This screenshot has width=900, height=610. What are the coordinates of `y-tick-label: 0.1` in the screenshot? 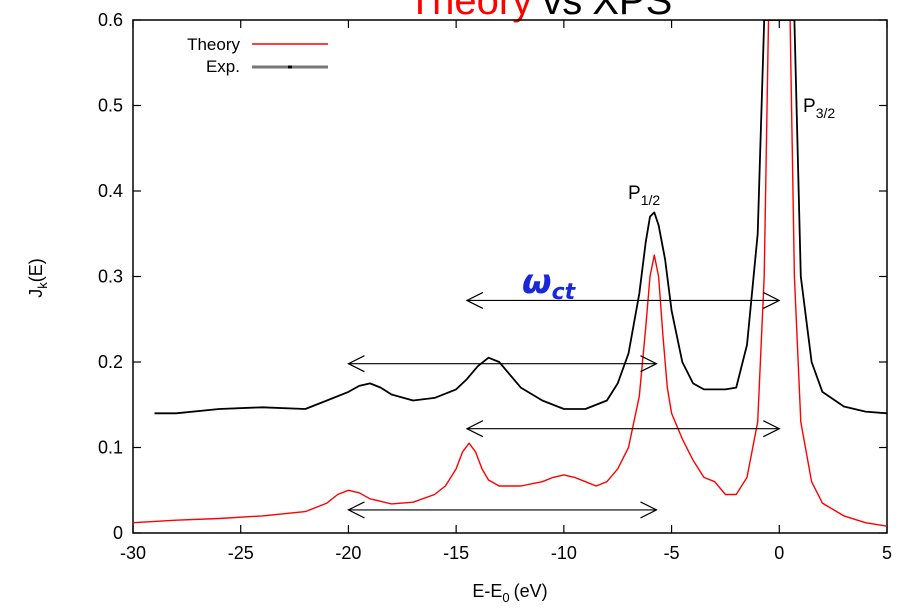 It's located at (110, 448).